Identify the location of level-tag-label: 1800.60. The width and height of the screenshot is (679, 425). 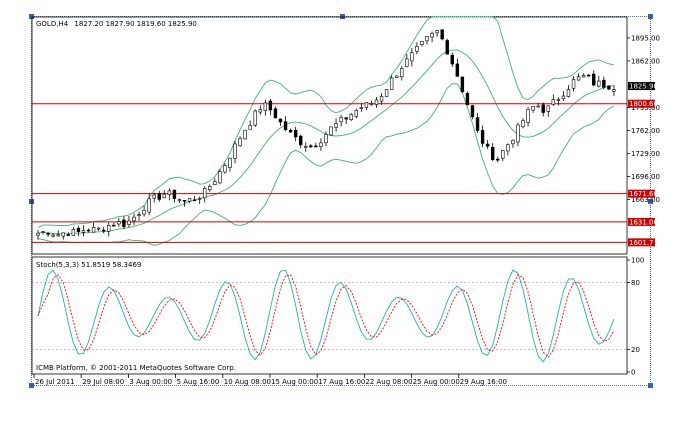
(643, 104).